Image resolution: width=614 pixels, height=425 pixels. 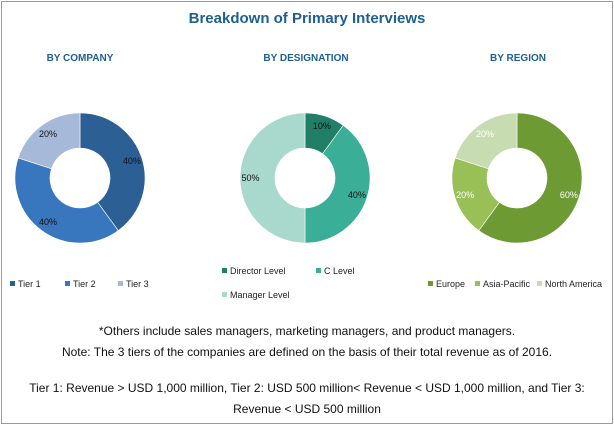 I want to click on donut-slice-manager-level, so click(x=272, y=178).